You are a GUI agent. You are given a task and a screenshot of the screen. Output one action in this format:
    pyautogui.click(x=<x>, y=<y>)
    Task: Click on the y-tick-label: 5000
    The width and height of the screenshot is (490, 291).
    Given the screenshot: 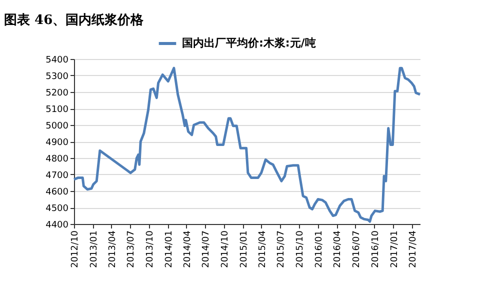 What is the action you would take?
    pyautogui.click(x=57, y=127)
    